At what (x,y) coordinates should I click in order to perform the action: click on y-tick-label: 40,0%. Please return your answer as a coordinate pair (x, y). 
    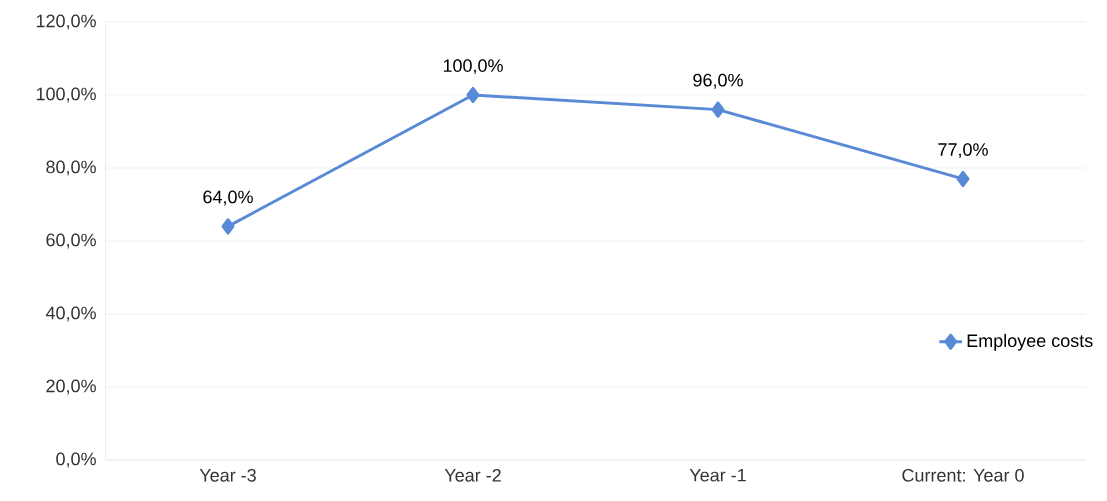
    Looking at the image, I should click on (70, 314).